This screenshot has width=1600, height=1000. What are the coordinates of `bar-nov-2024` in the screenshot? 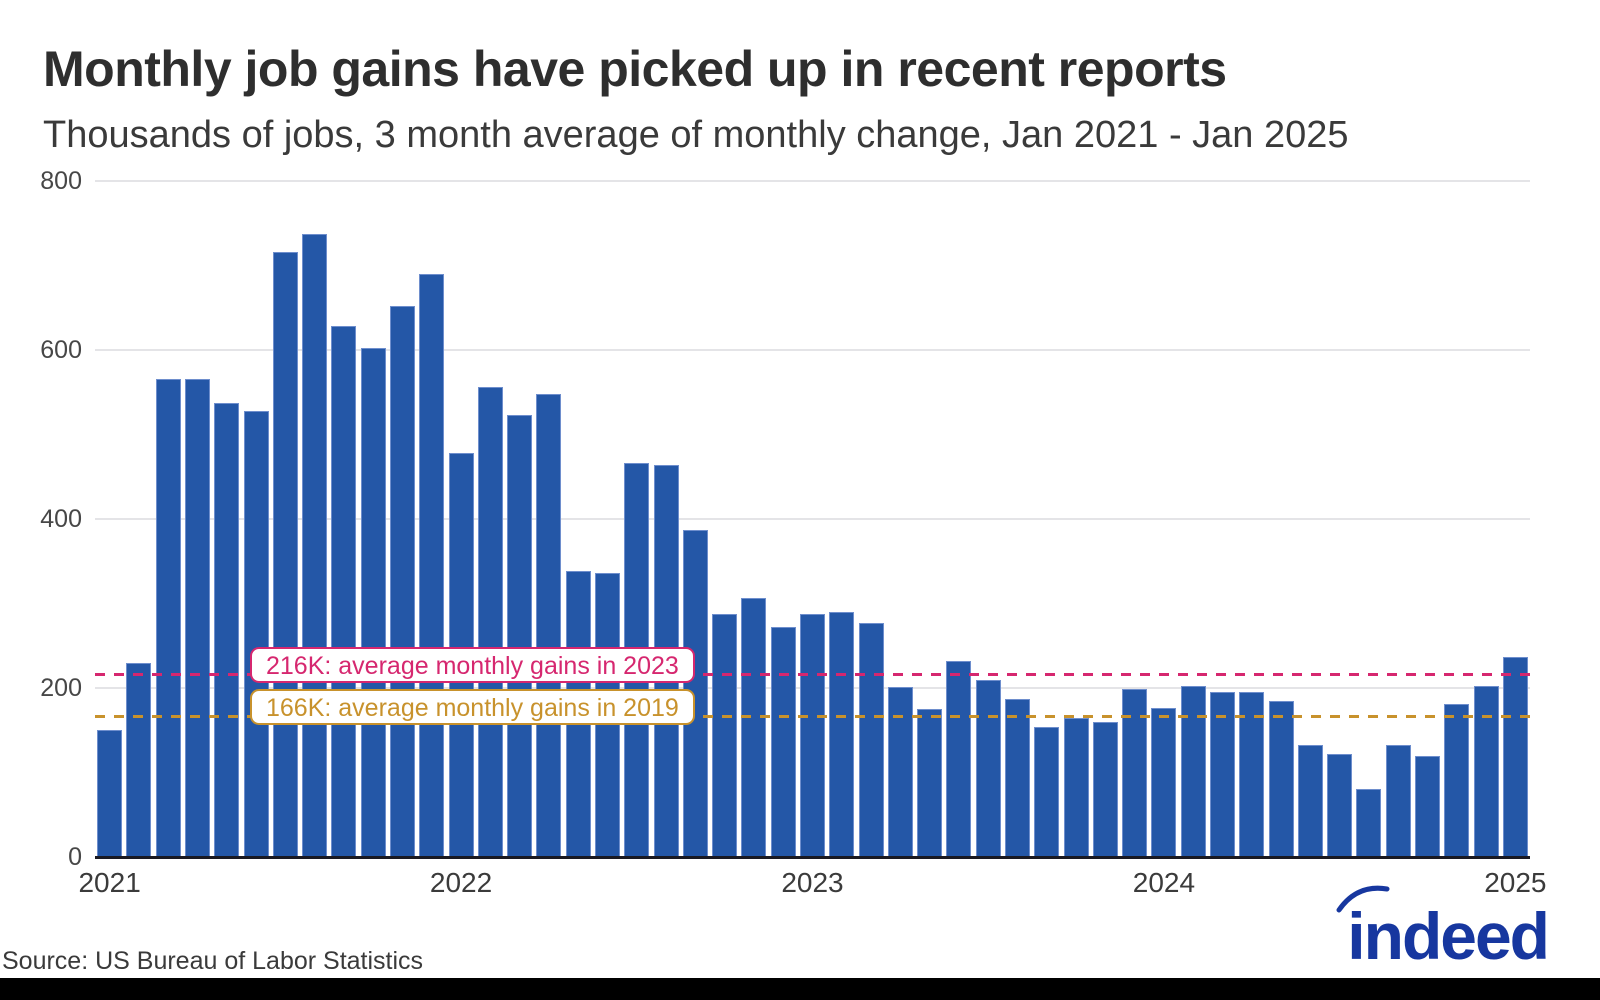 It's located at (1457, 780).